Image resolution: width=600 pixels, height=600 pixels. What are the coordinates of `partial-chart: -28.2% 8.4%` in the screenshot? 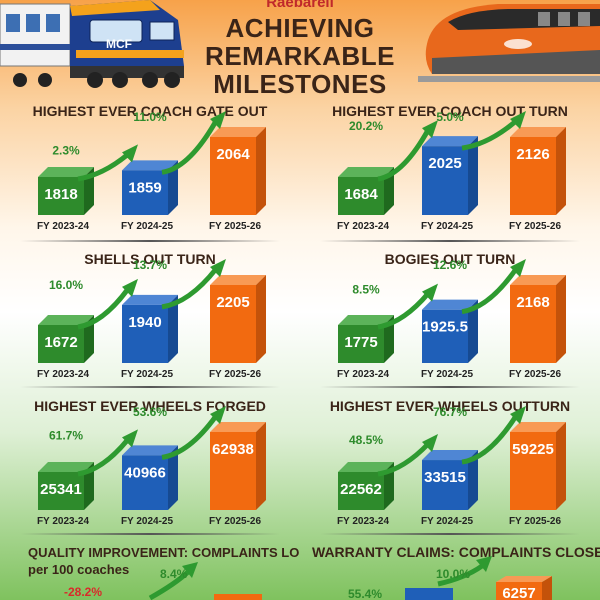 It's located at (163, 581).